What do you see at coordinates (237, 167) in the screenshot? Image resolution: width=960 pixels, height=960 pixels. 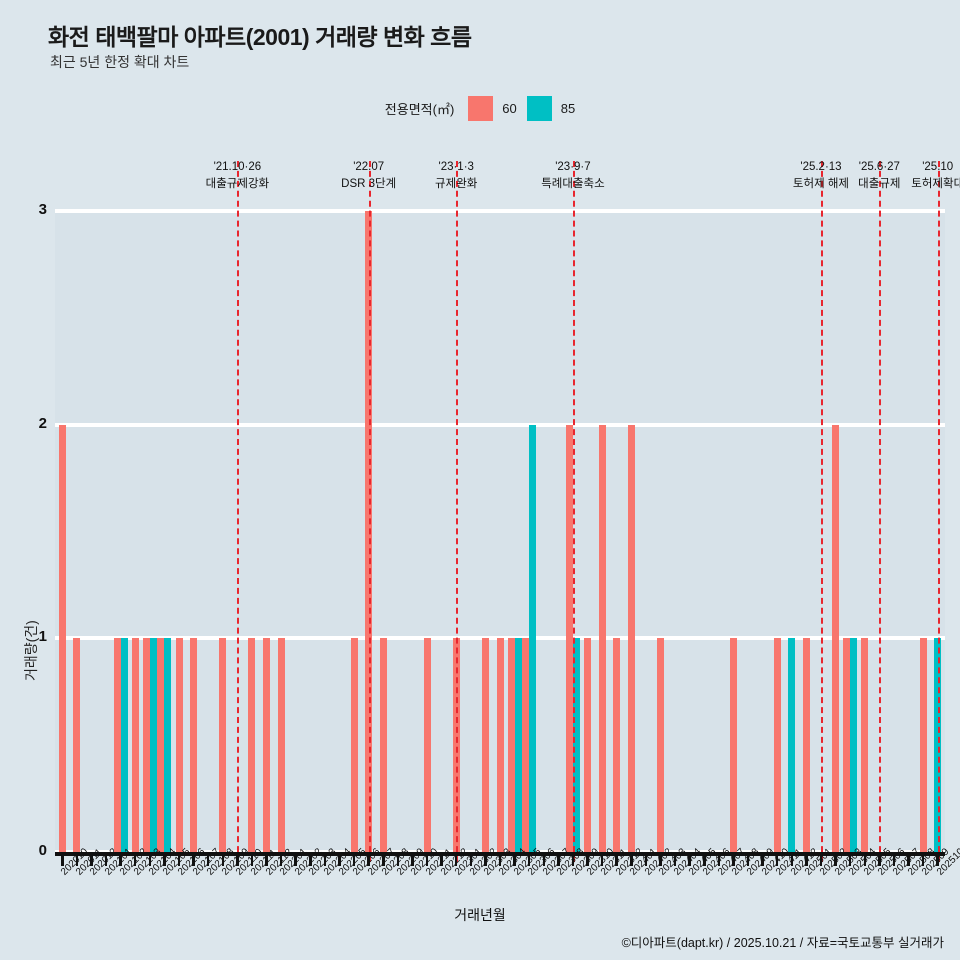 I see `event-date: '21.10·26` at bounding box center [237, 167].